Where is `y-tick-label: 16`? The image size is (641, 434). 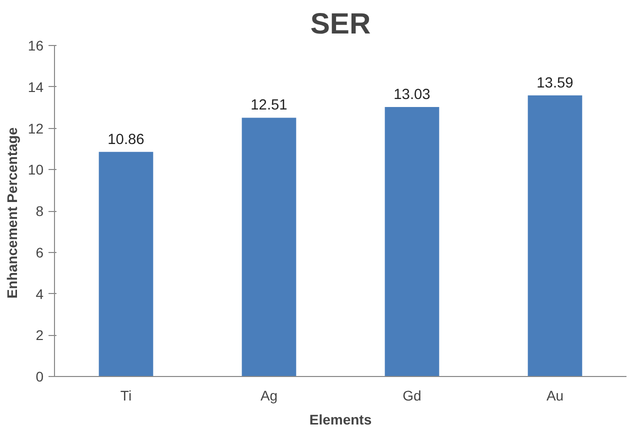 y-tick-label: 16 is located at coordinates (36, 46).